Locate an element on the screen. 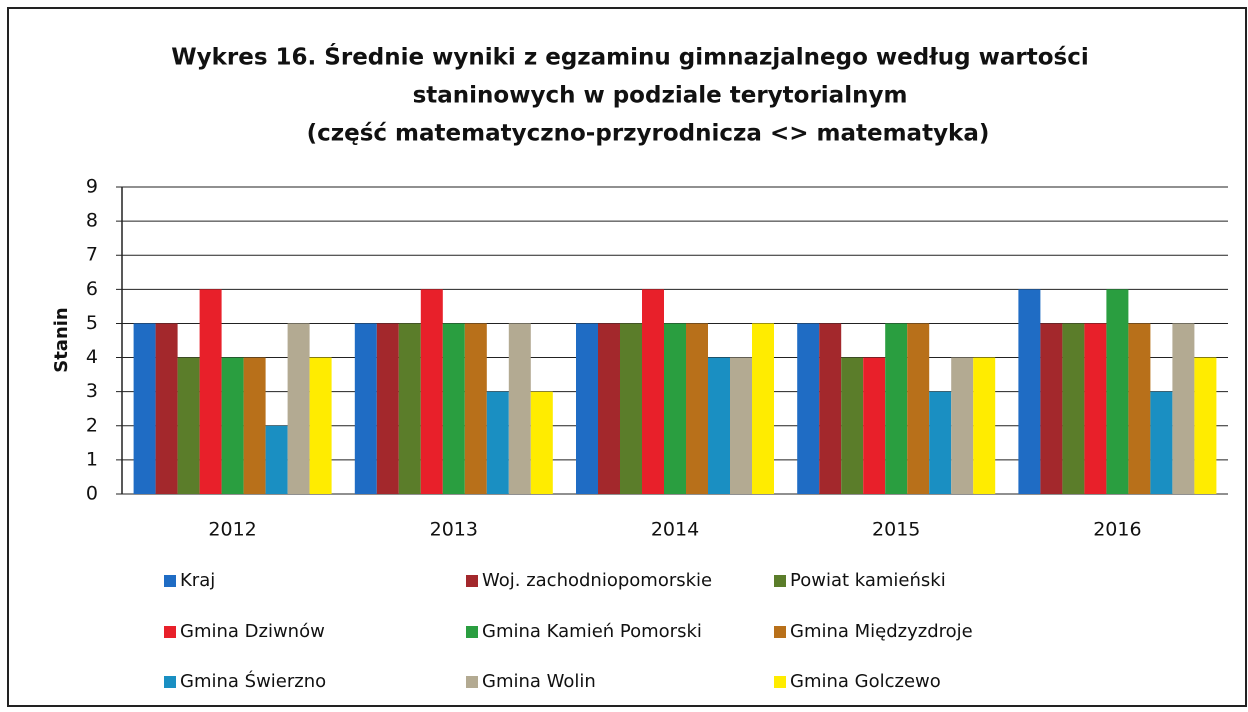 The image size is (1248, 712). y-tick-label: 0 is located at coordinates (92, 494).